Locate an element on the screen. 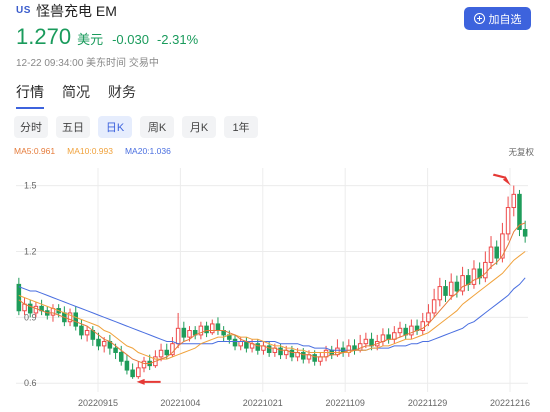 This screenshot has width=550, height=412. add-watchlist-button: 加自选 is located at coordinates (497, 18).